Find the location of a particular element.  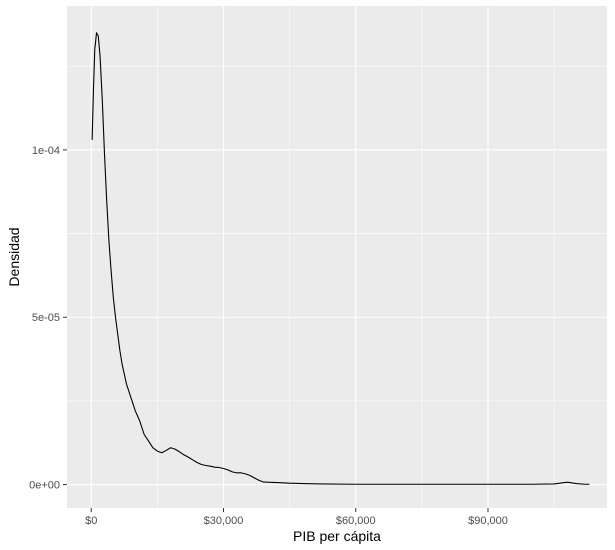

y-axis-tick-labels: 0e+00 5e-05 1e-04 is located at coordinates (44, 318).